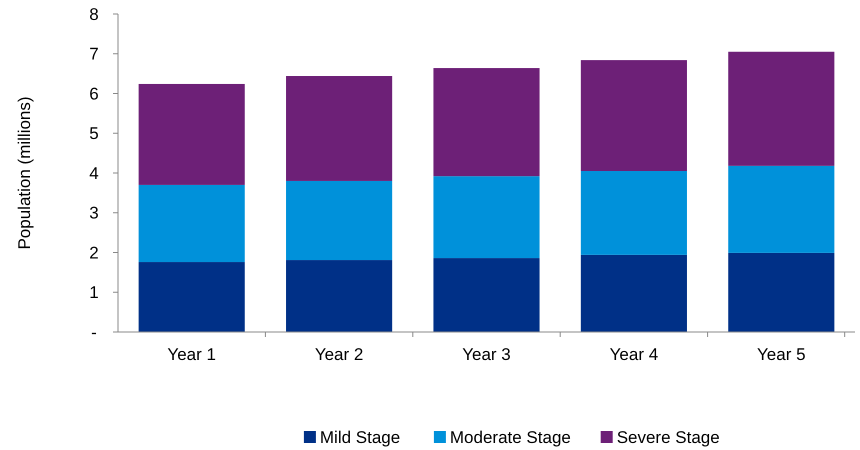 The image size is (860, 450). Describe the element at coordinates (360, 437) in the screenshot. I see `legend-label: Mild Stage` at that location.